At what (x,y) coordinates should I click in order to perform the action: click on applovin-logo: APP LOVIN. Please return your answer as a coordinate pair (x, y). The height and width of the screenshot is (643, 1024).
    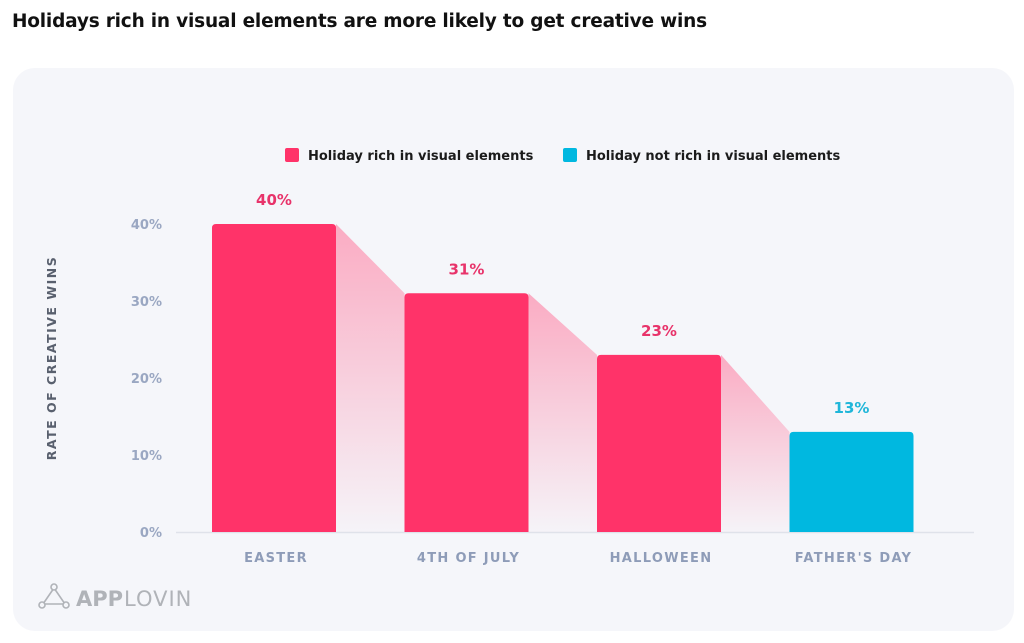
    Looking at the image, I should click on (115, 597).